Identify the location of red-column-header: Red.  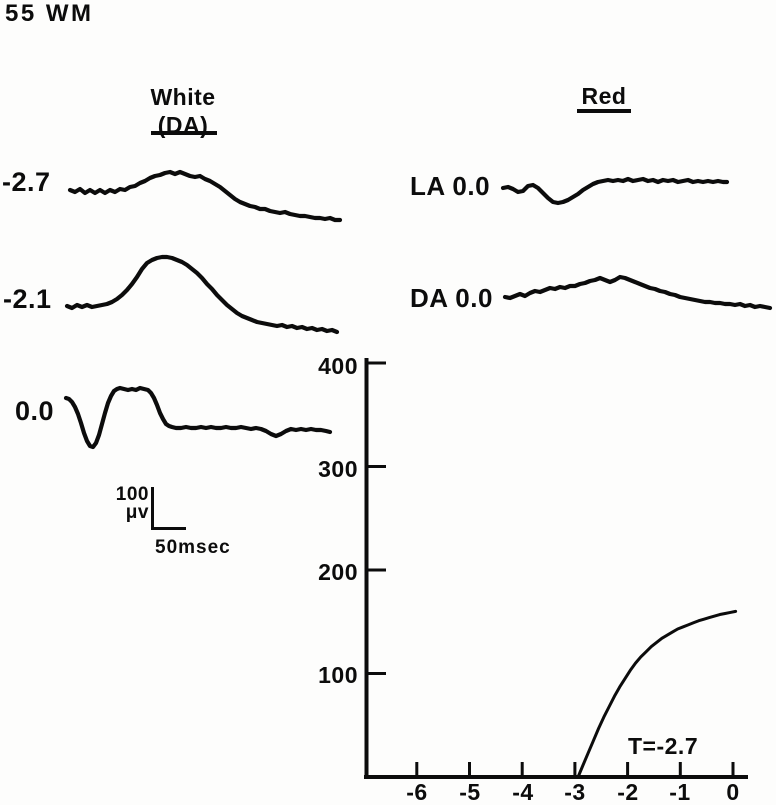
(604, 96).